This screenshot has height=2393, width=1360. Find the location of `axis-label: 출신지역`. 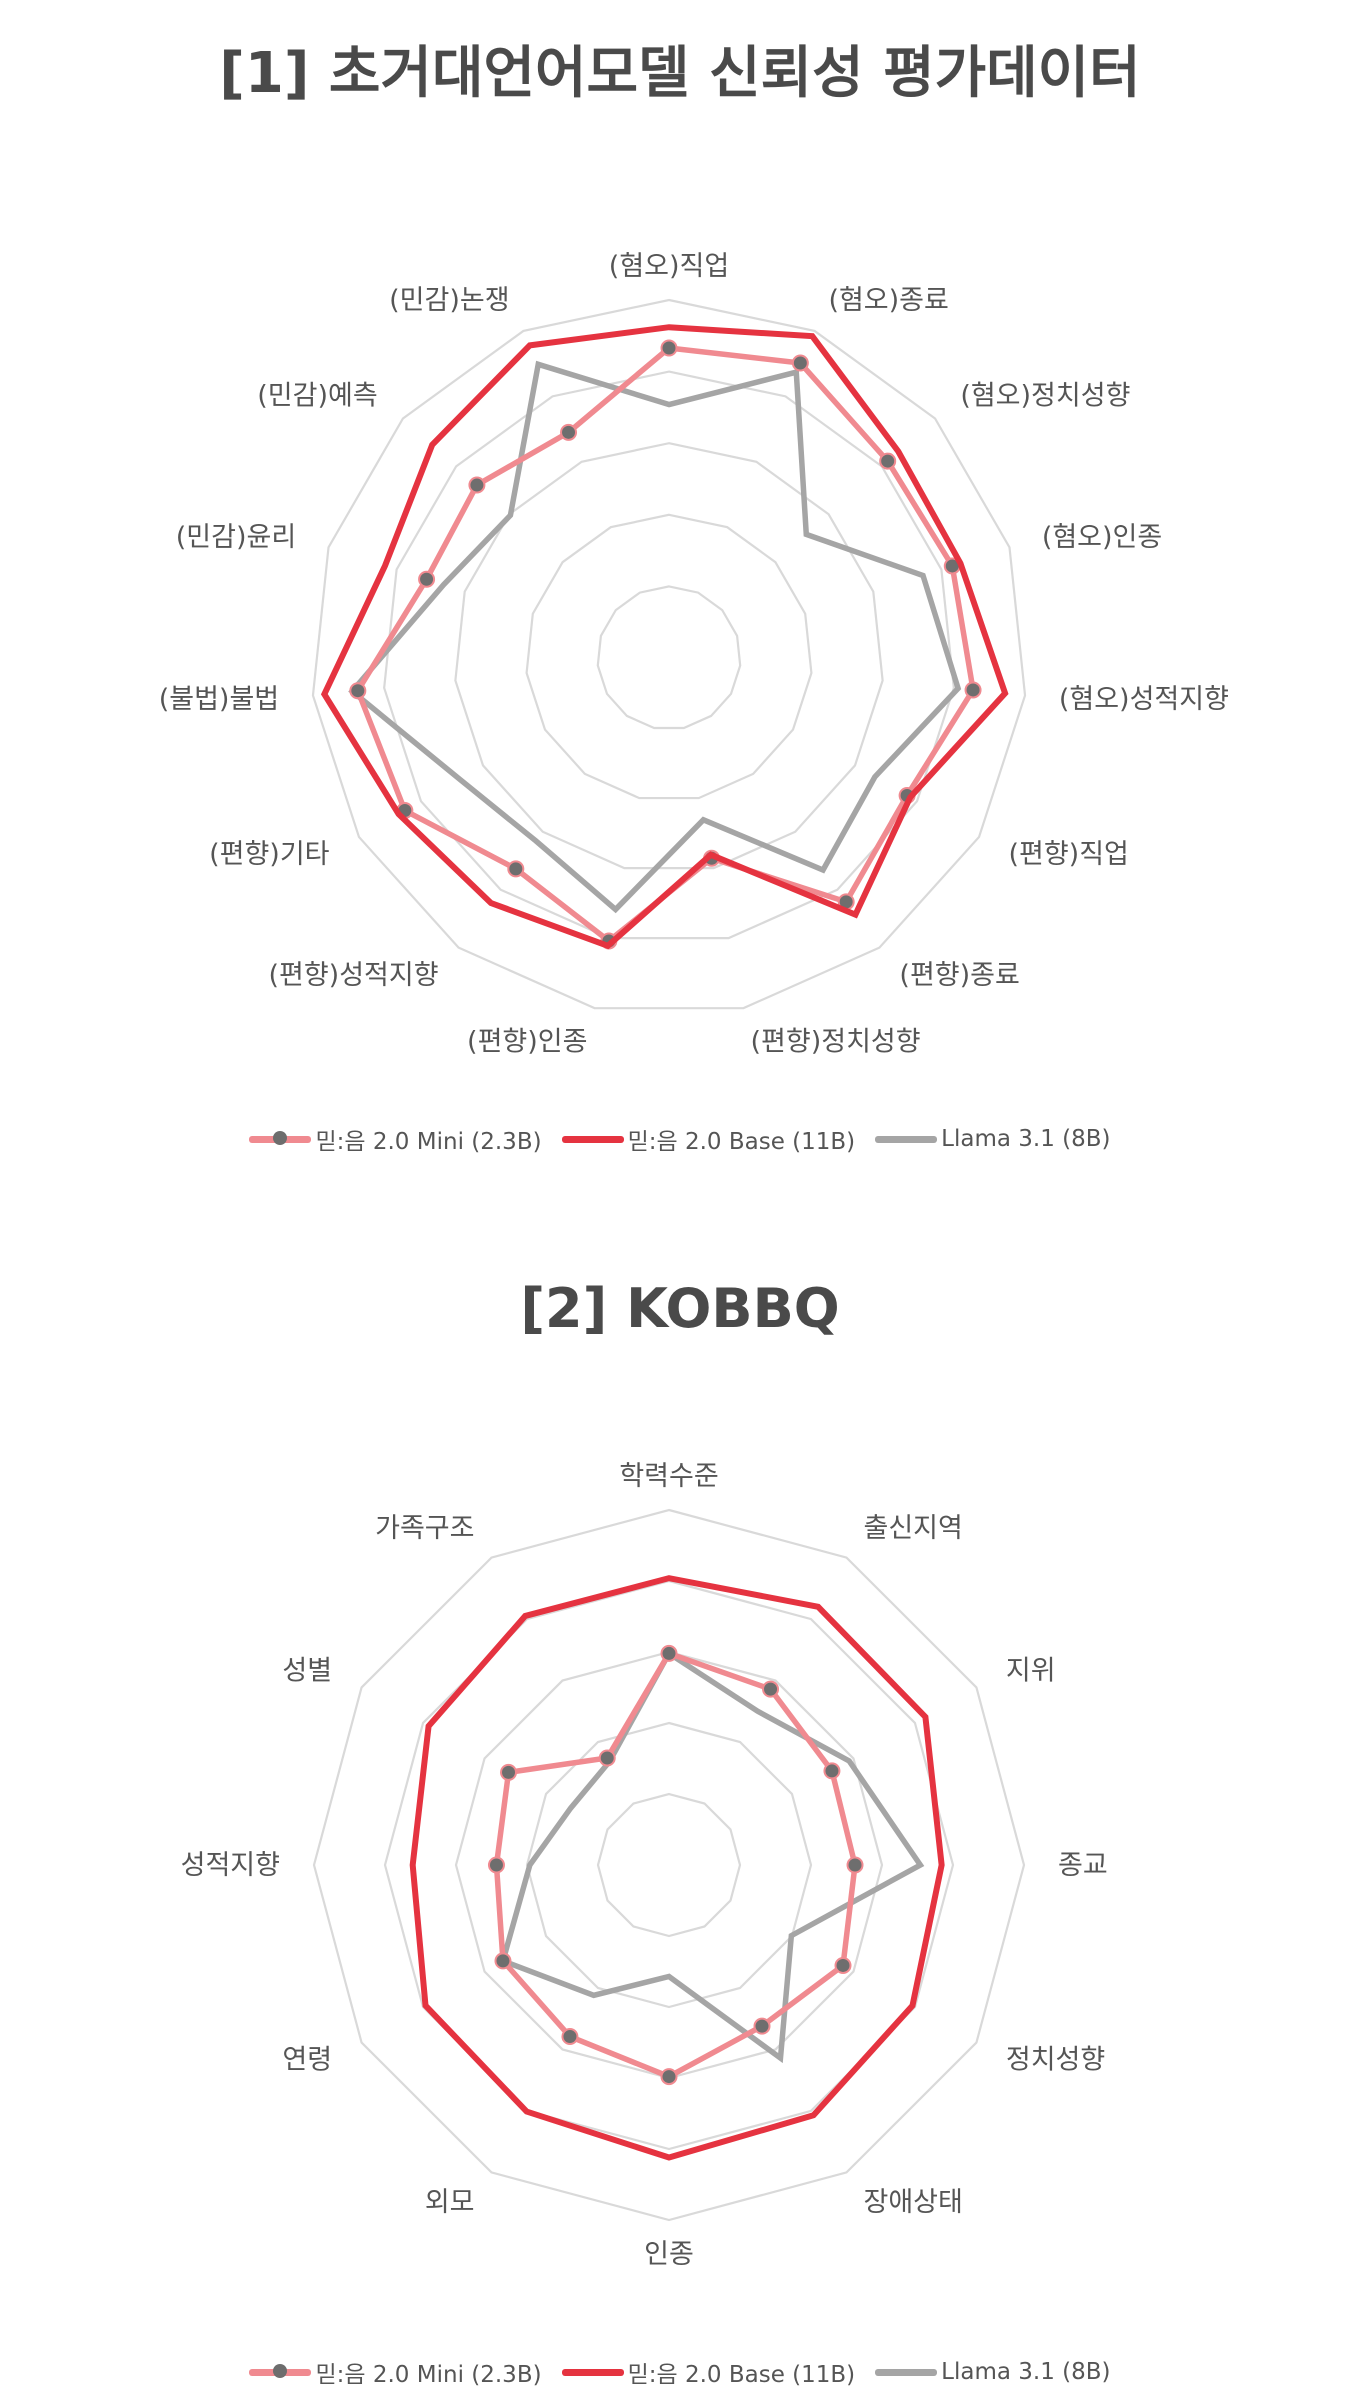

axis-label: 출신지역 is located at coordinates (913, 1528).